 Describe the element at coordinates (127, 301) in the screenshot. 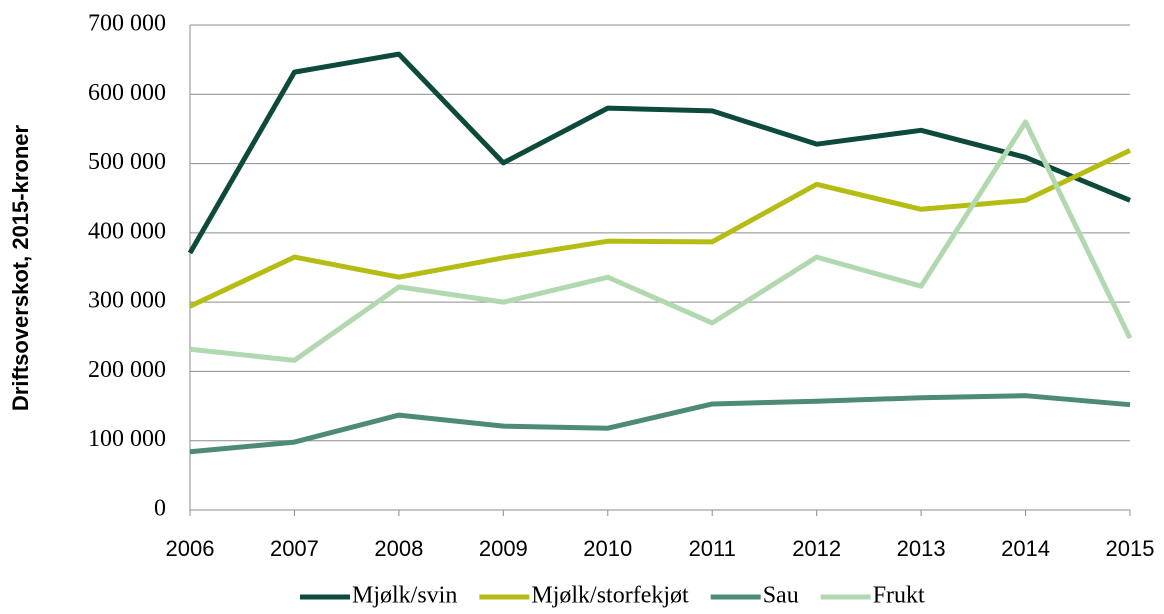

I see `y-tick-label: 300 000` at that location.